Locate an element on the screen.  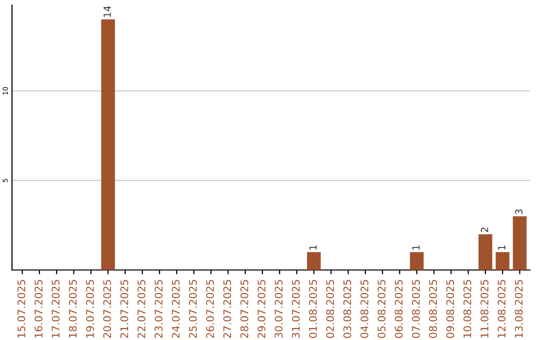
x-tick-label: 29.07.2025 is located at coordinates (262, 309).